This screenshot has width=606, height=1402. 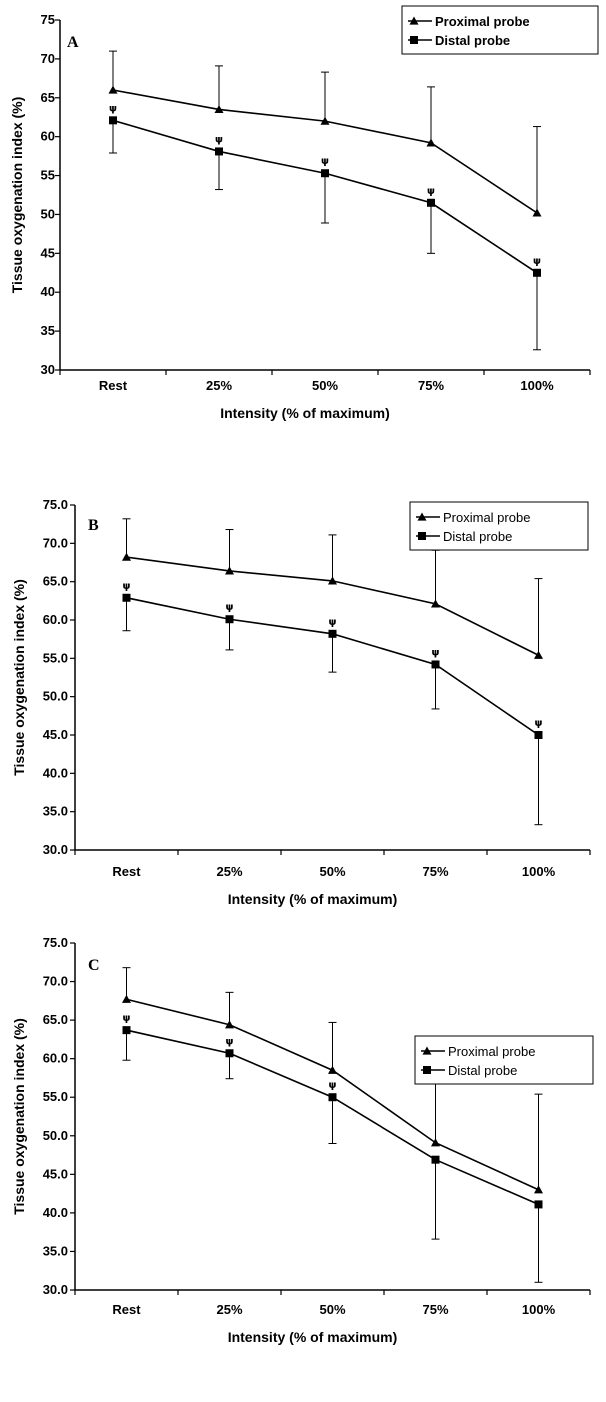 I want to click on y-tick-label: 65, so click(x=48, y=97).